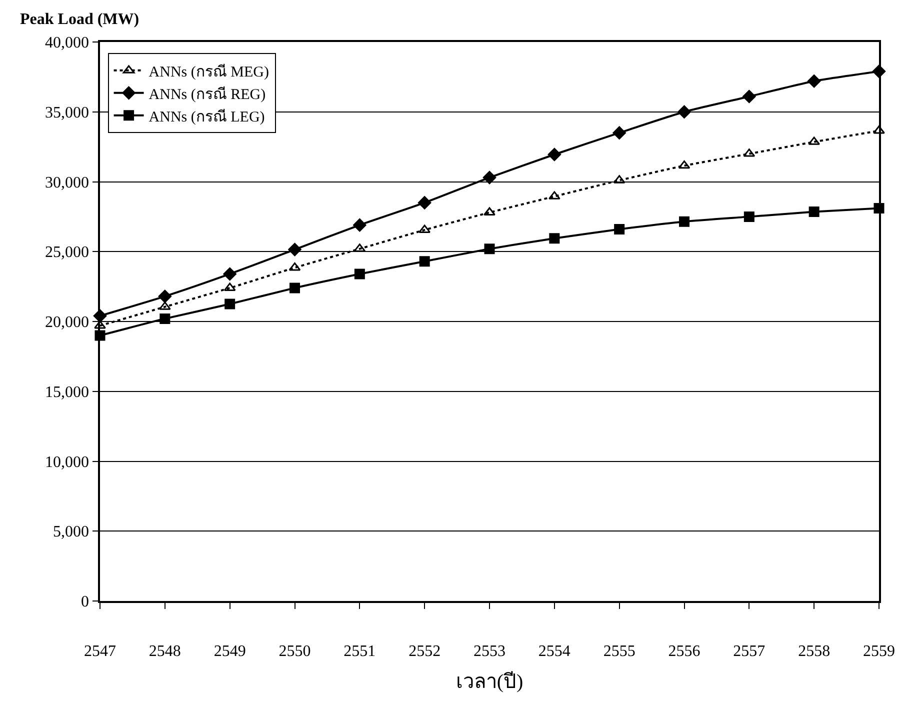 The width and height of the screenshot is (907, 701). I want to click on x-tick-label: 2555, so click(619, 651).